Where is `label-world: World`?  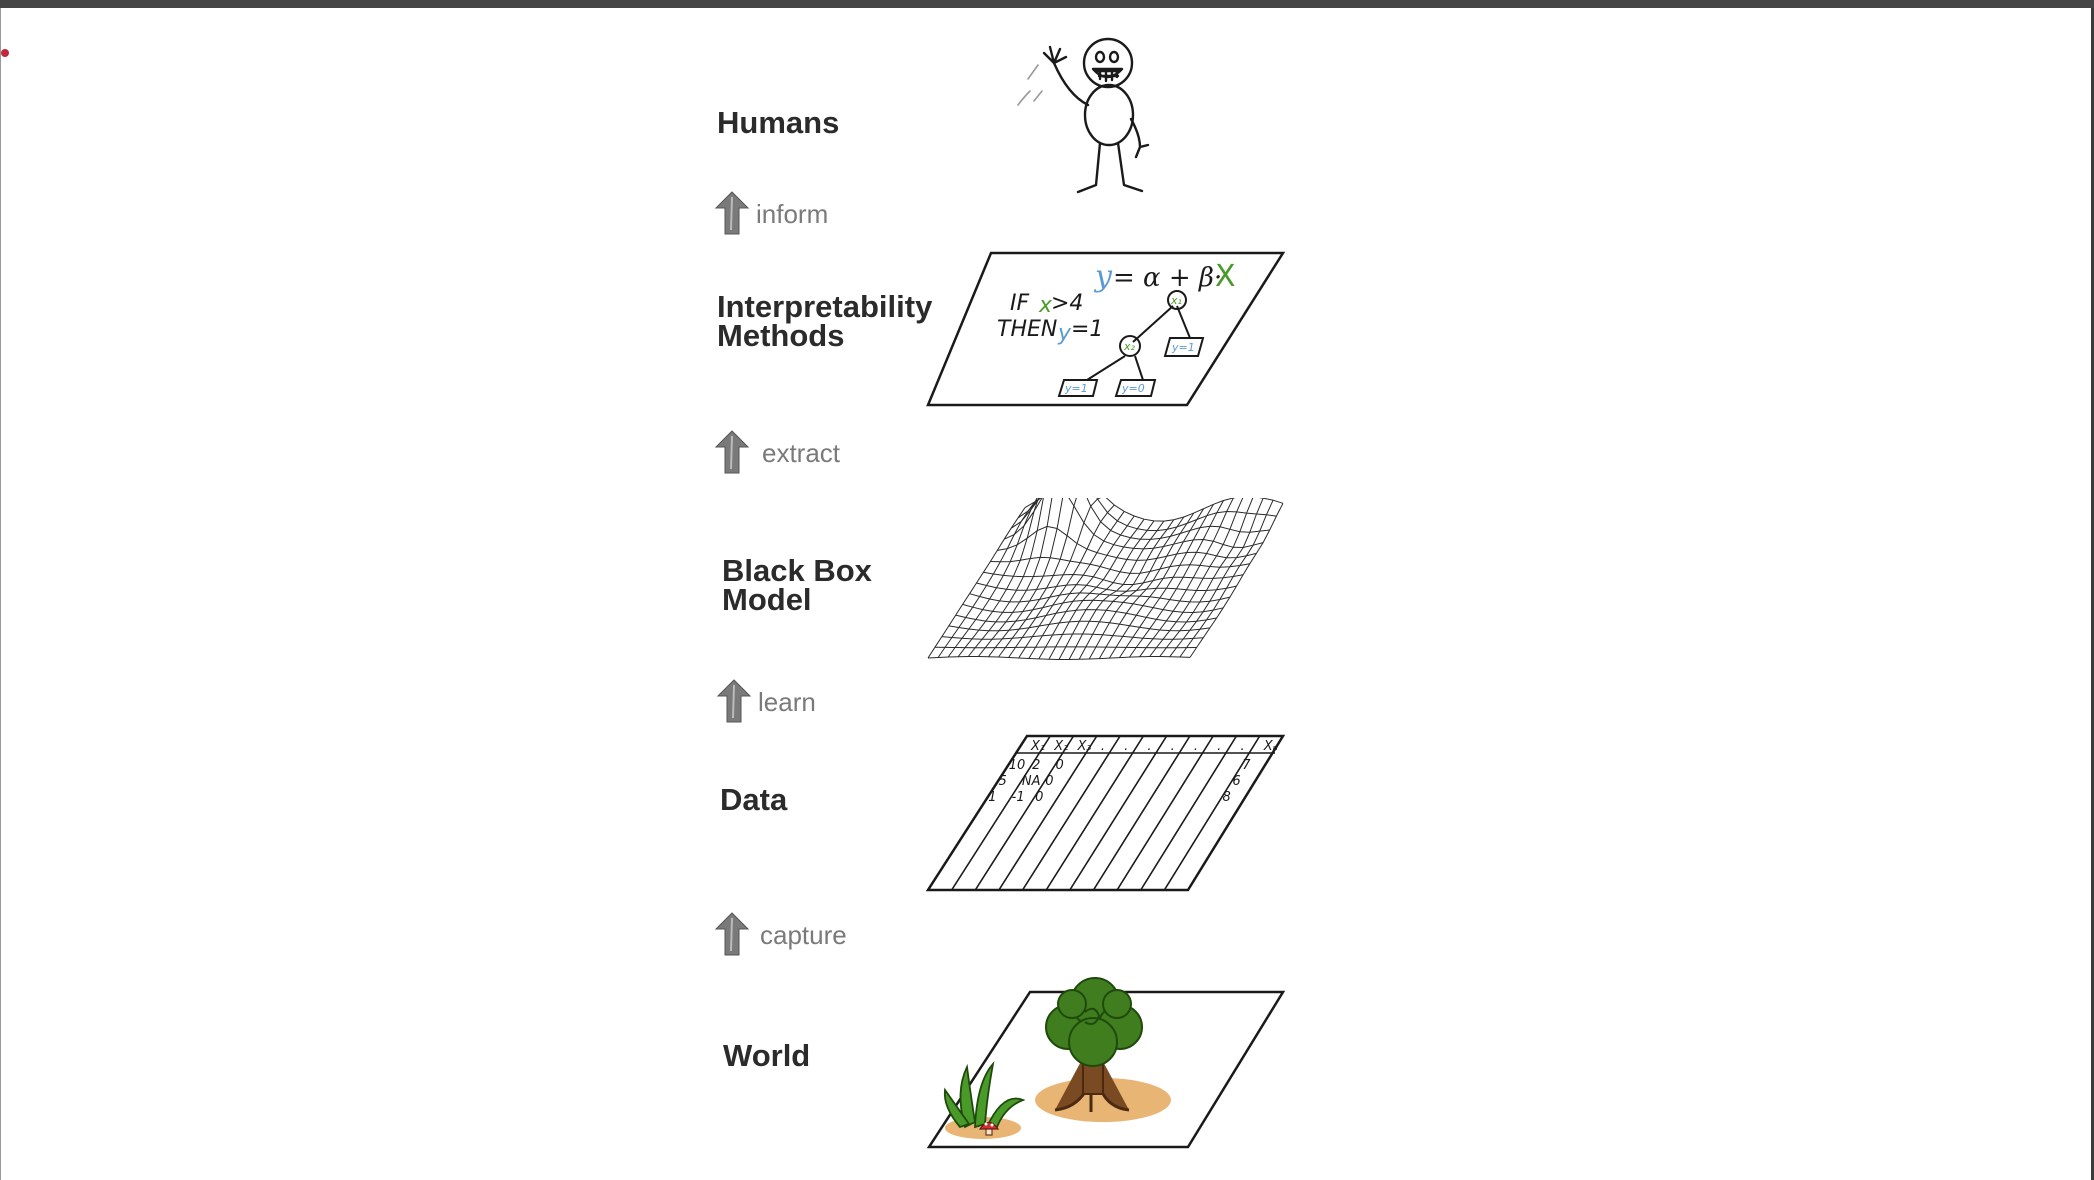 label-world: World is located at coordinates (767, 1055).